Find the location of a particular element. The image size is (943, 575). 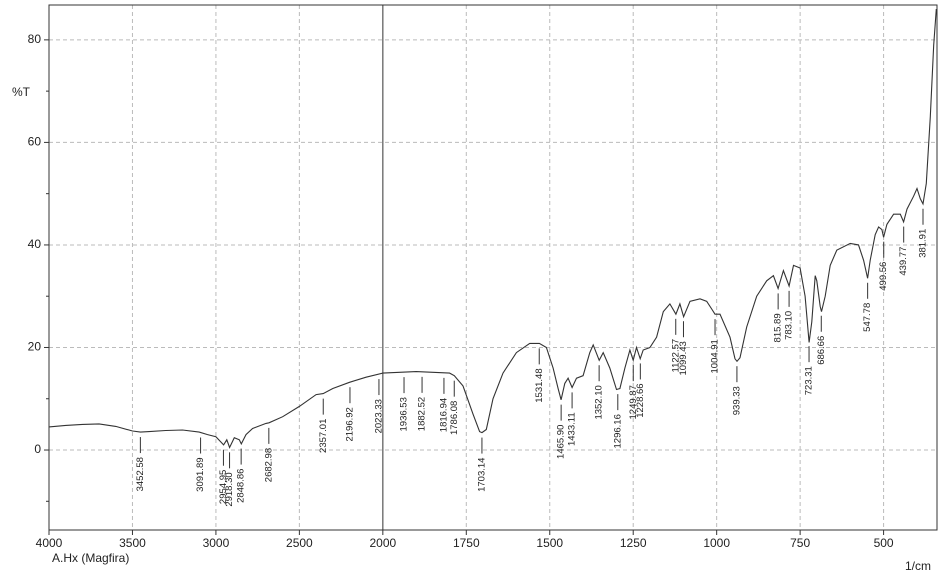

peak-label: 2918.30 is located at coordinates (229, 489).